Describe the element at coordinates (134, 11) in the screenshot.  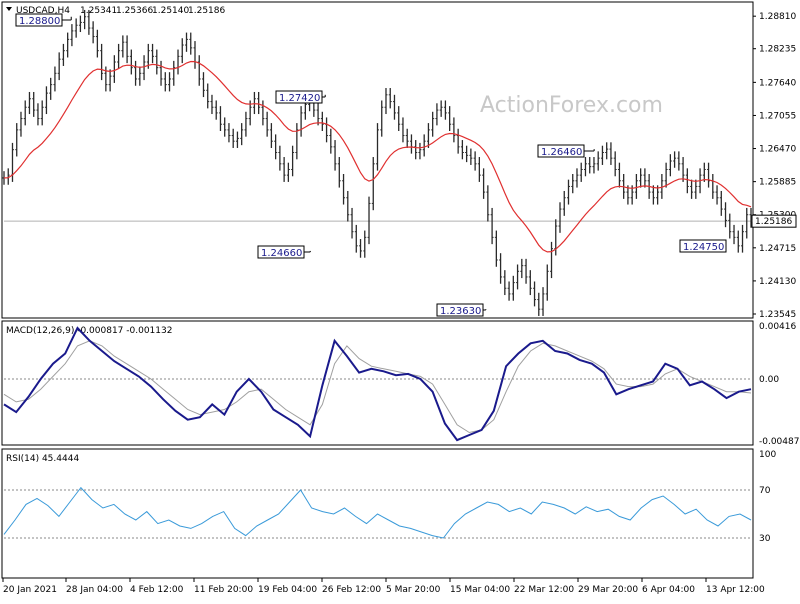
I see `high-value: 1.25366` at that location.